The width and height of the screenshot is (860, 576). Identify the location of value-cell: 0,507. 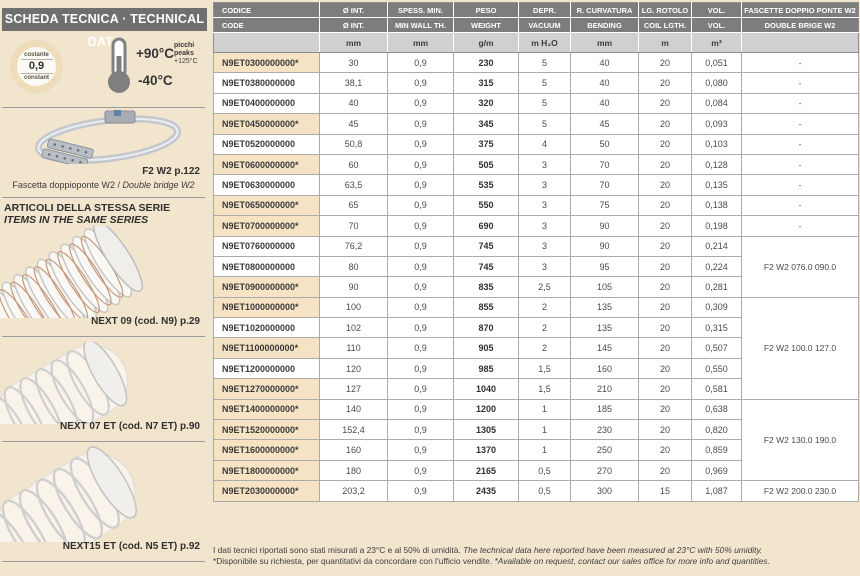
(716, 348).